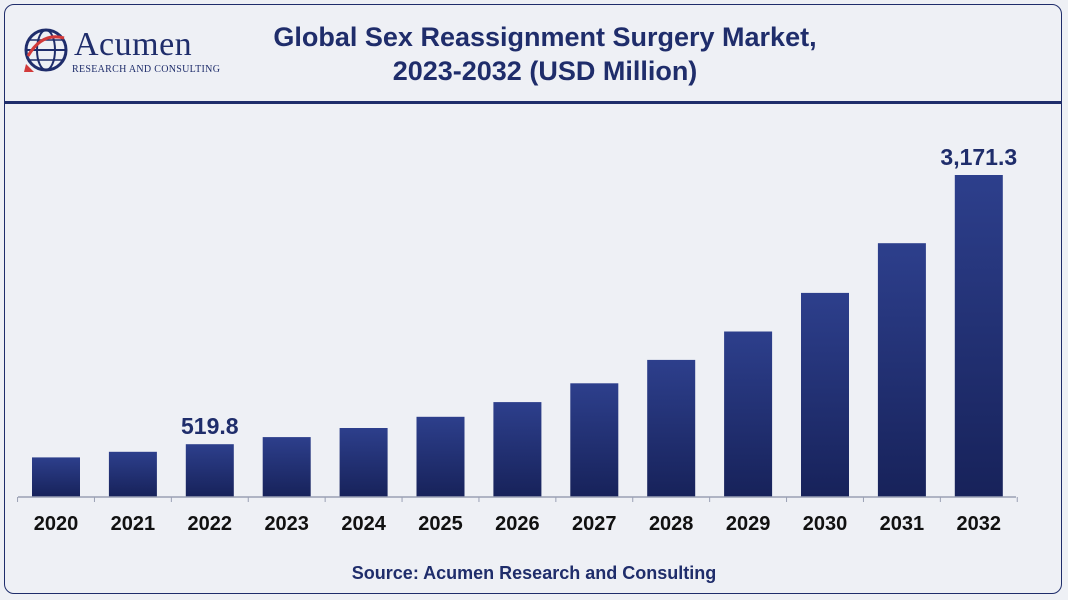  What do you see at coordinates (210, 426) in the screenshot?
I see `data-label-2022: 519.8` at bounding box center [210, 426].